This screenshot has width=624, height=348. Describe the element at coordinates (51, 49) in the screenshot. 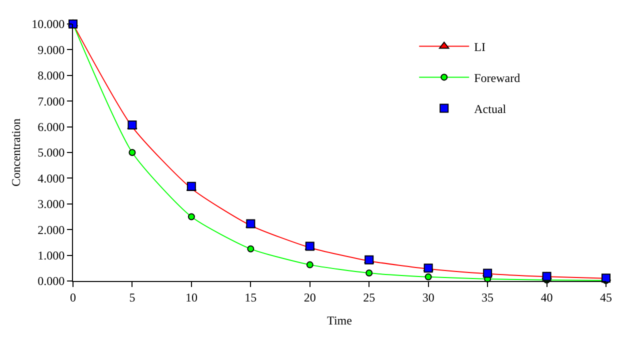

I see `y-tick-label: 9.000` at that location.